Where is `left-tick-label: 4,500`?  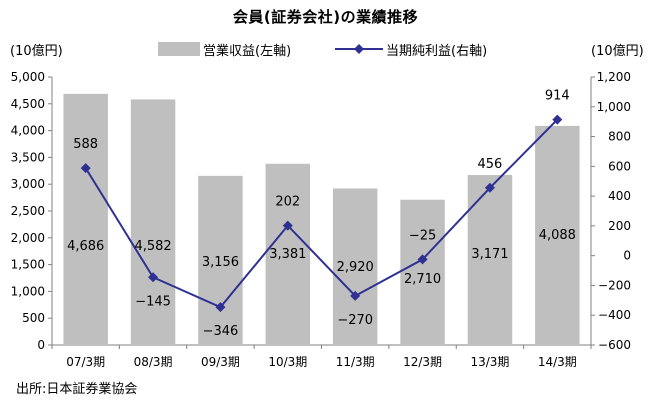
left-tick-label: 4,500 is located at coordinates (28, 104).